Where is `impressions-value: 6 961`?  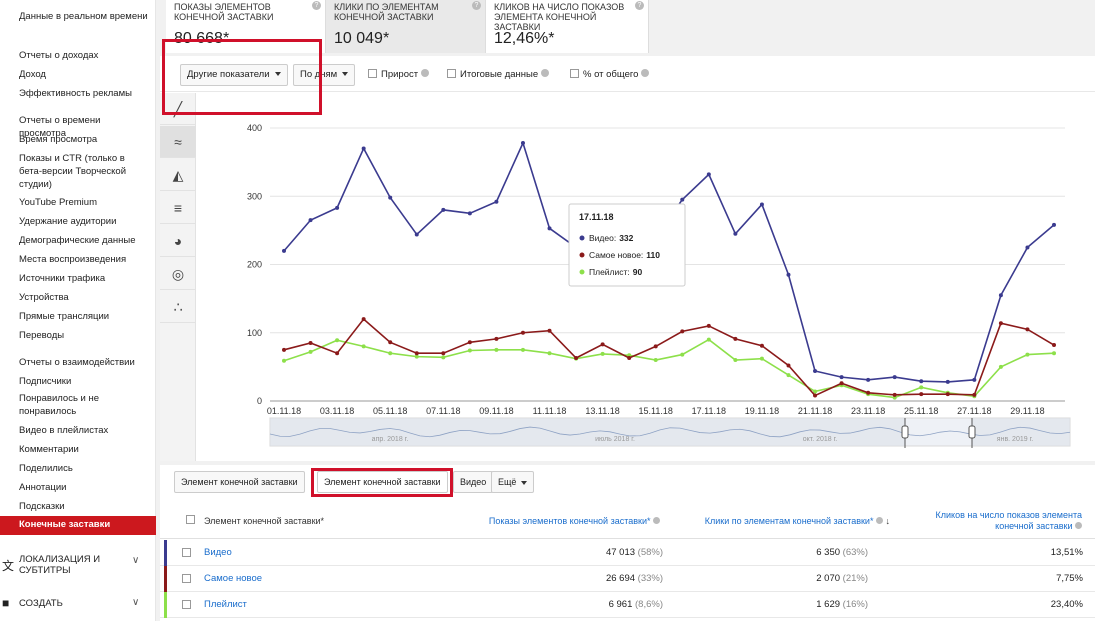
impressions-value: 6 961 is located at coordinates (620, 604).